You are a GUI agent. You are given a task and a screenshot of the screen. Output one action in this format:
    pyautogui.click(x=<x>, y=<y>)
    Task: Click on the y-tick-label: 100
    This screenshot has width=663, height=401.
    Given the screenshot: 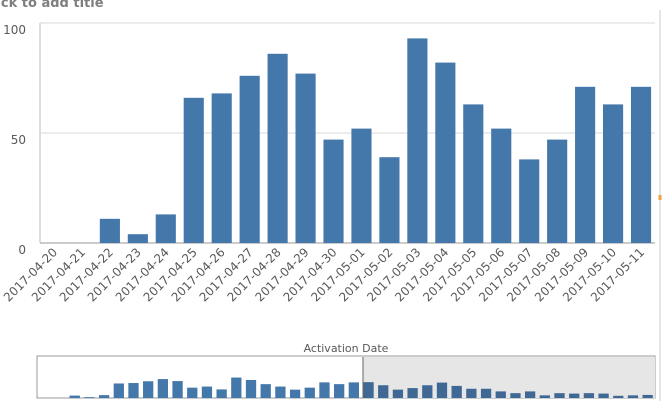 What is the action you would take?
    pyautogui.click(x=14, y=30)
    